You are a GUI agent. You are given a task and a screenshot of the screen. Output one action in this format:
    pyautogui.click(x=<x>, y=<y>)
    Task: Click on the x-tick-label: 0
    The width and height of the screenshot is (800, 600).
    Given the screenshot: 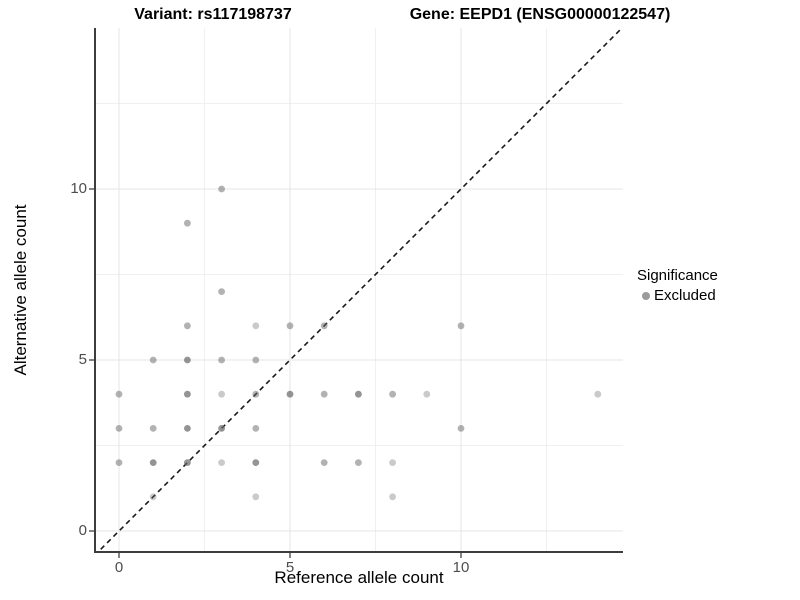 What is the action you would take?
    pyautogui.click(x=119, y=567)
    